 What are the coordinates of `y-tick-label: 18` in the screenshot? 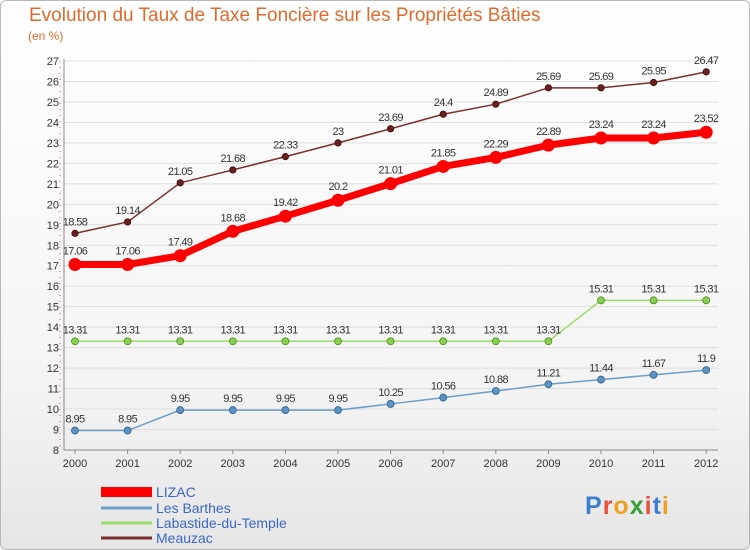 It's located at (53, 246).